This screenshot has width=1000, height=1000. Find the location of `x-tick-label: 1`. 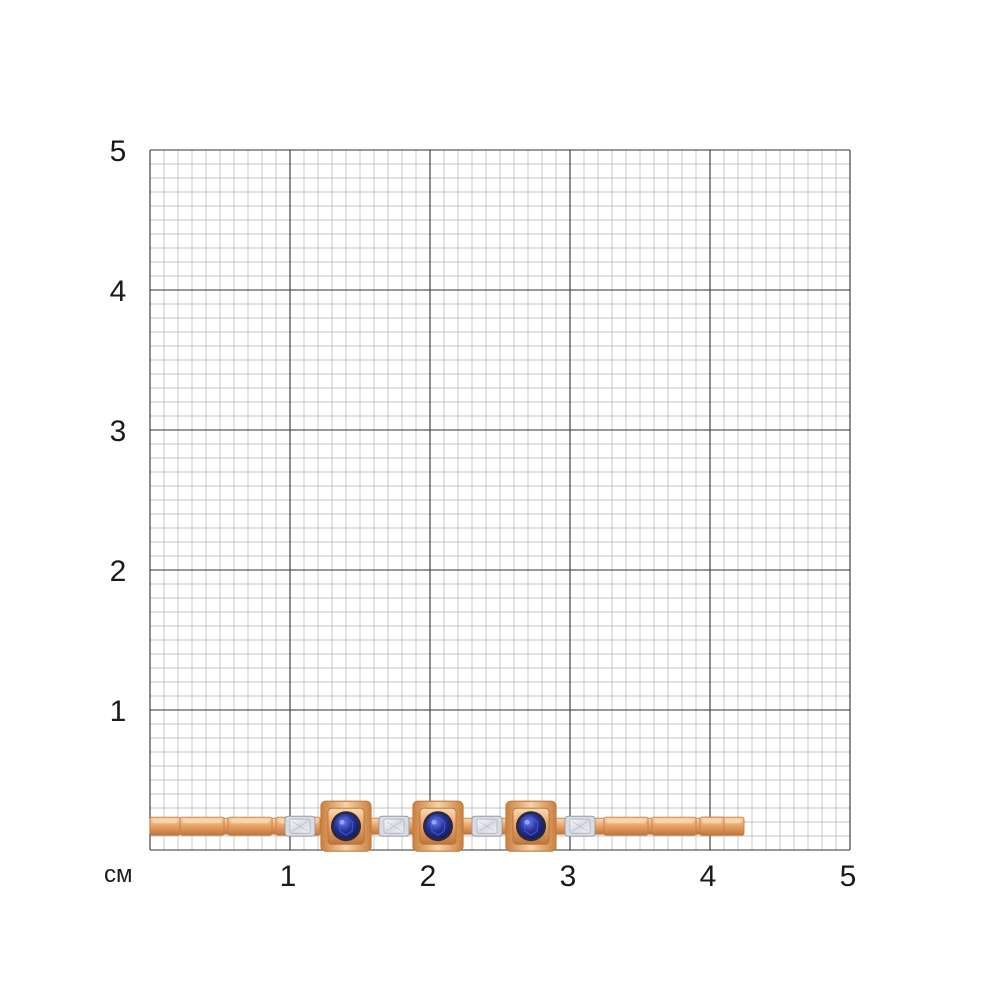

x-tick-label: 1 is located at coordinates (288, 876).